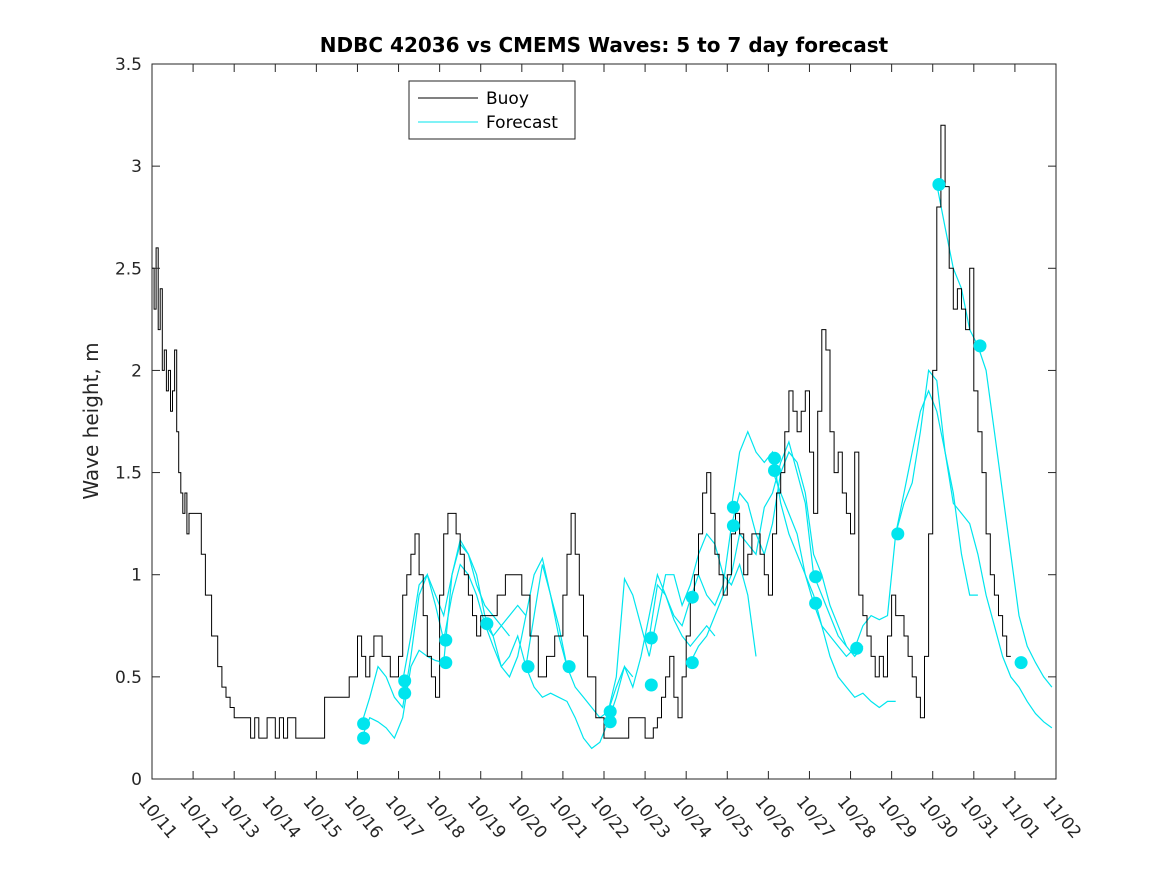  I want to click on y-tick-label: 0.5, so click(128, 678).